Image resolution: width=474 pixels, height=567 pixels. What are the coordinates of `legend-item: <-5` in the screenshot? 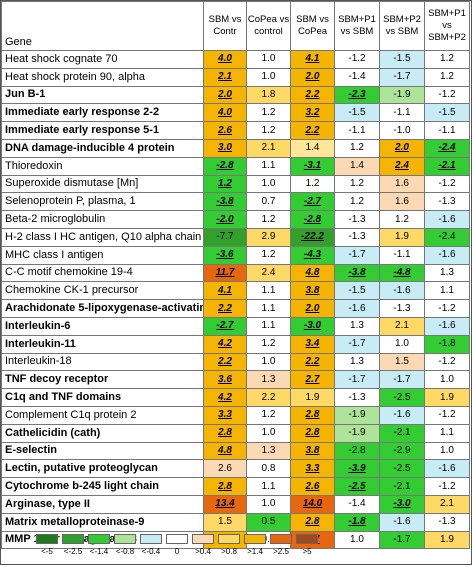 It's located at (47, 545).